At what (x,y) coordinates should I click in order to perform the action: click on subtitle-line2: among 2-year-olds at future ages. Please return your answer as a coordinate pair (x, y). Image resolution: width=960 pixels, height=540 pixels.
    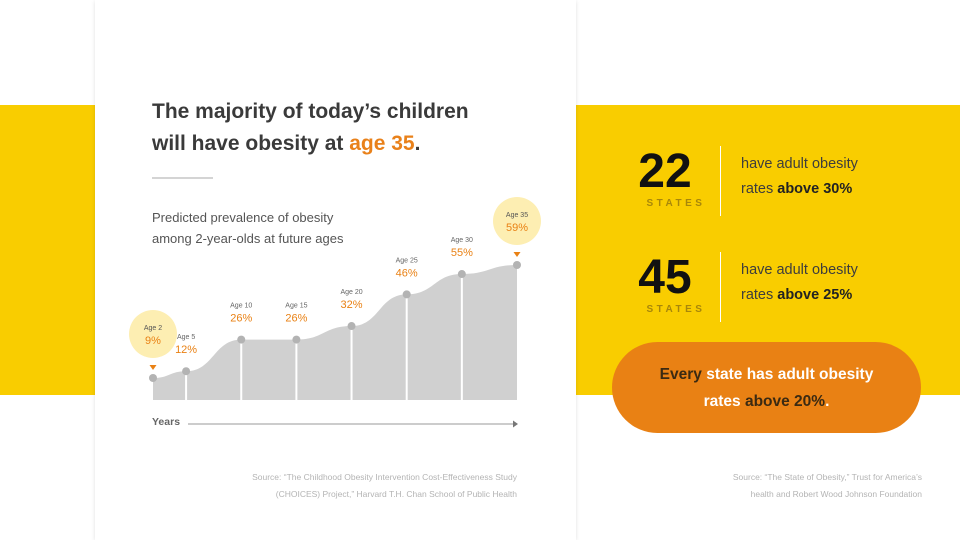
    Looking at the image, I should click on (248, 238).